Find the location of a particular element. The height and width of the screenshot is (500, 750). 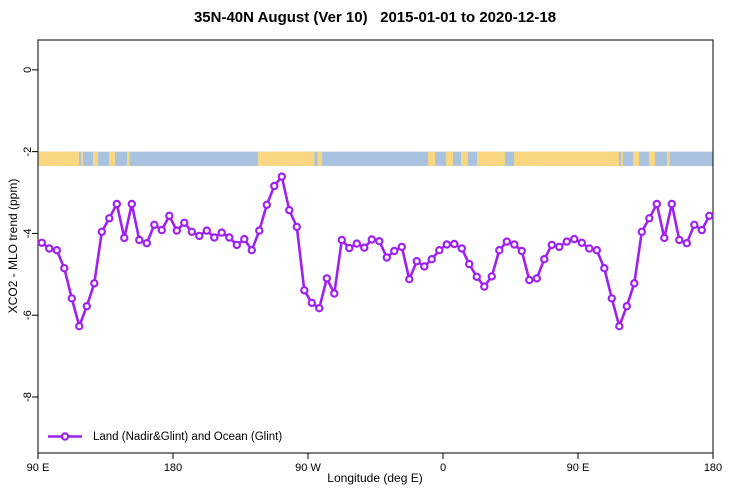

x-axis-title: Longitude (deg E) is located at coordinates (375, 478).